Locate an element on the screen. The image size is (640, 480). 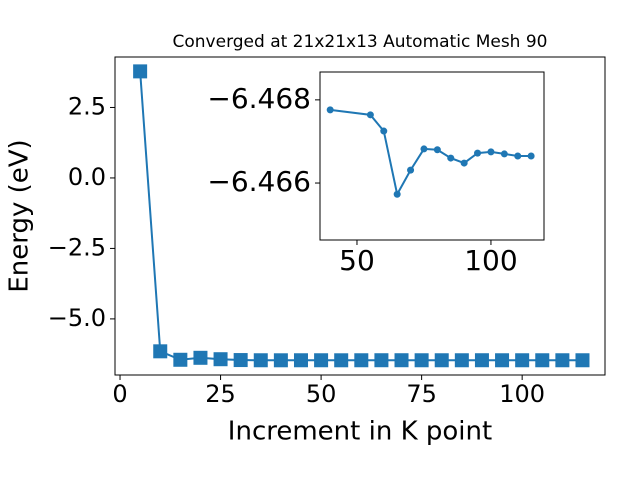
y-tick-label: −6.468 is located at coordinates (259, 98).